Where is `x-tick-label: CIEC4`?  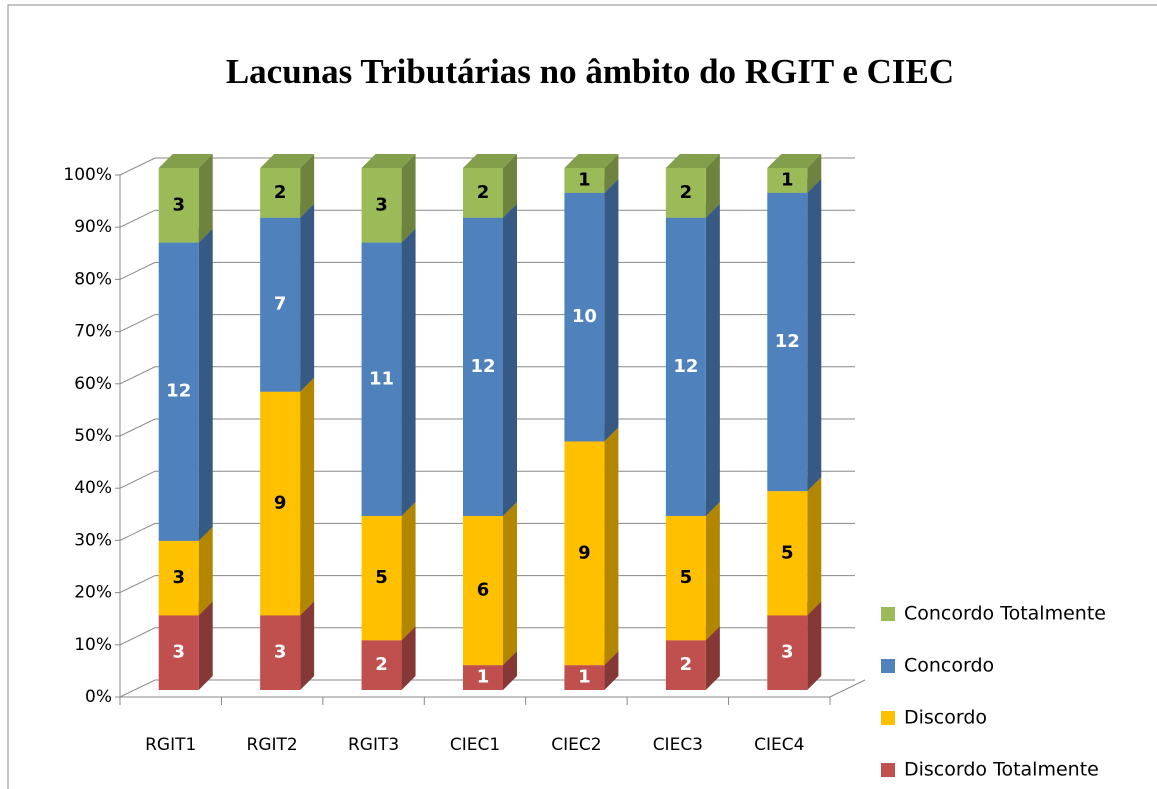
x-tick-label: CIEC4 is located at coordinates (779, 745).